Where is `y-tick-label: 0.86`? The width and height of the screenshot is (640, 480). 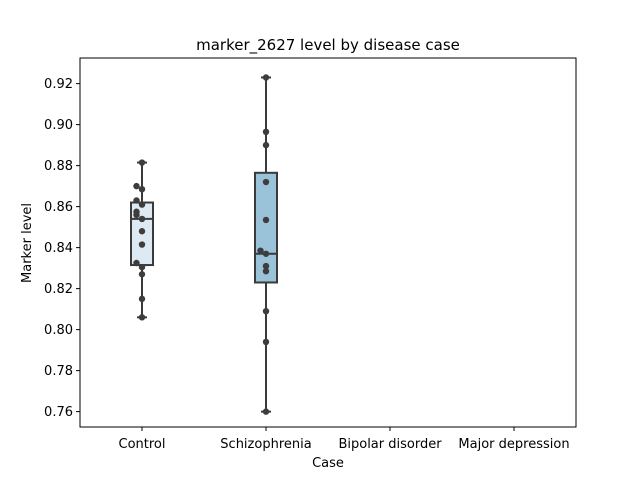 y-tick-label: 0.86 is located at coordinates (58, 207).